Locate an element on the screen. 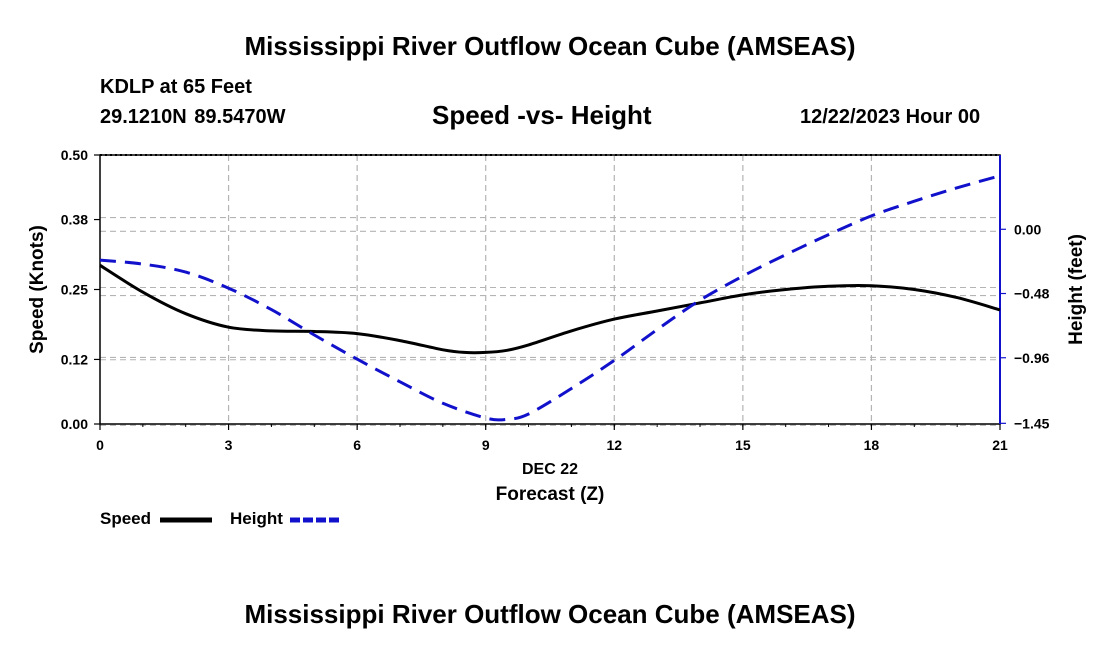 The height and width of the screenshot is (650, 1100). forecast-run-date: 12/22/2023 Hour 00 is located at coordinates (890, 117).